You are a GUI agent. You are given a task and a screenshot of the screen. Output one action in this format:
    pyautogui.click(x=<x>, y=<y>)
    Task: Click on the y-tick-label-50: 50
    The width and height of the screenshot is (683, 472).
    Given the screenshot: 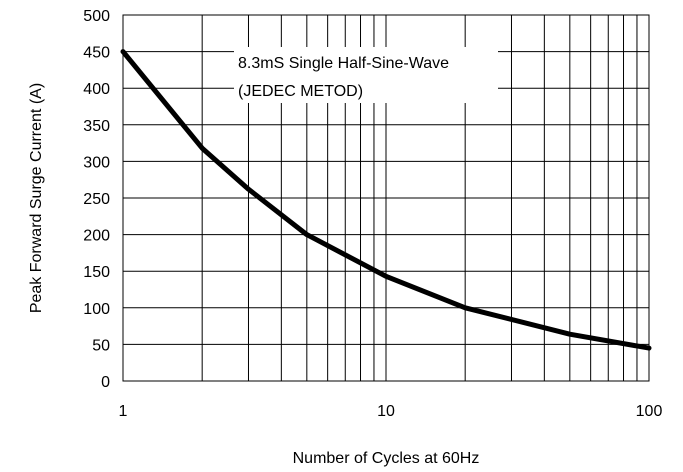 What is the action you would take?
    pyautogui.click(x=101, y=345)
    